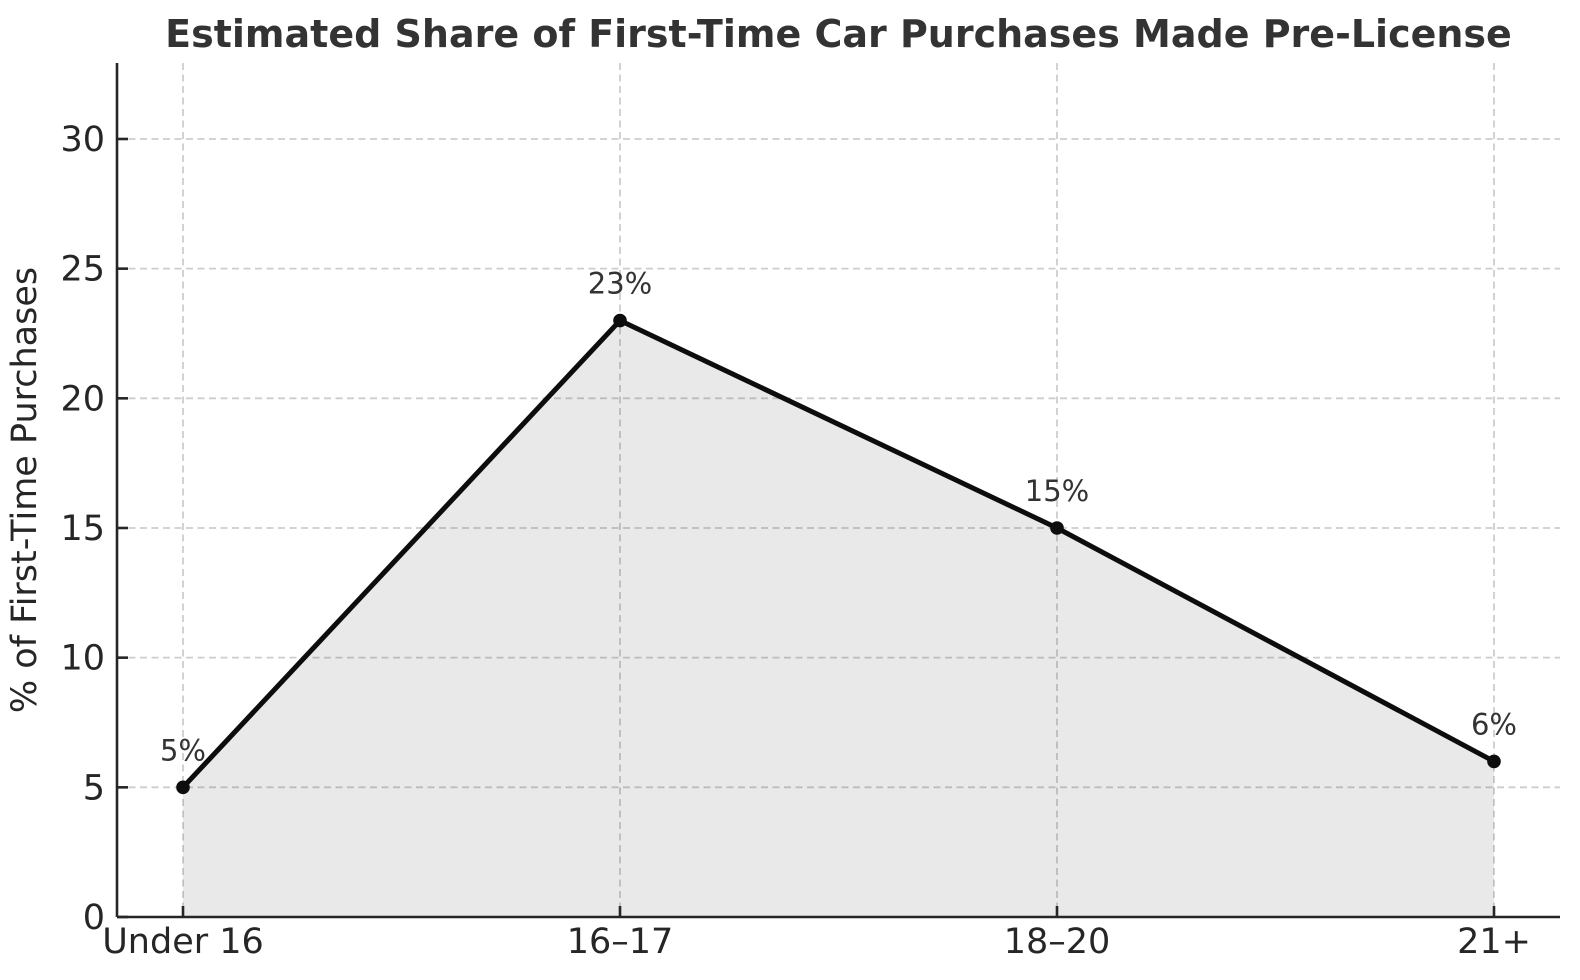  I want to click on x-tick-label: 21+, so click(1494, 942).